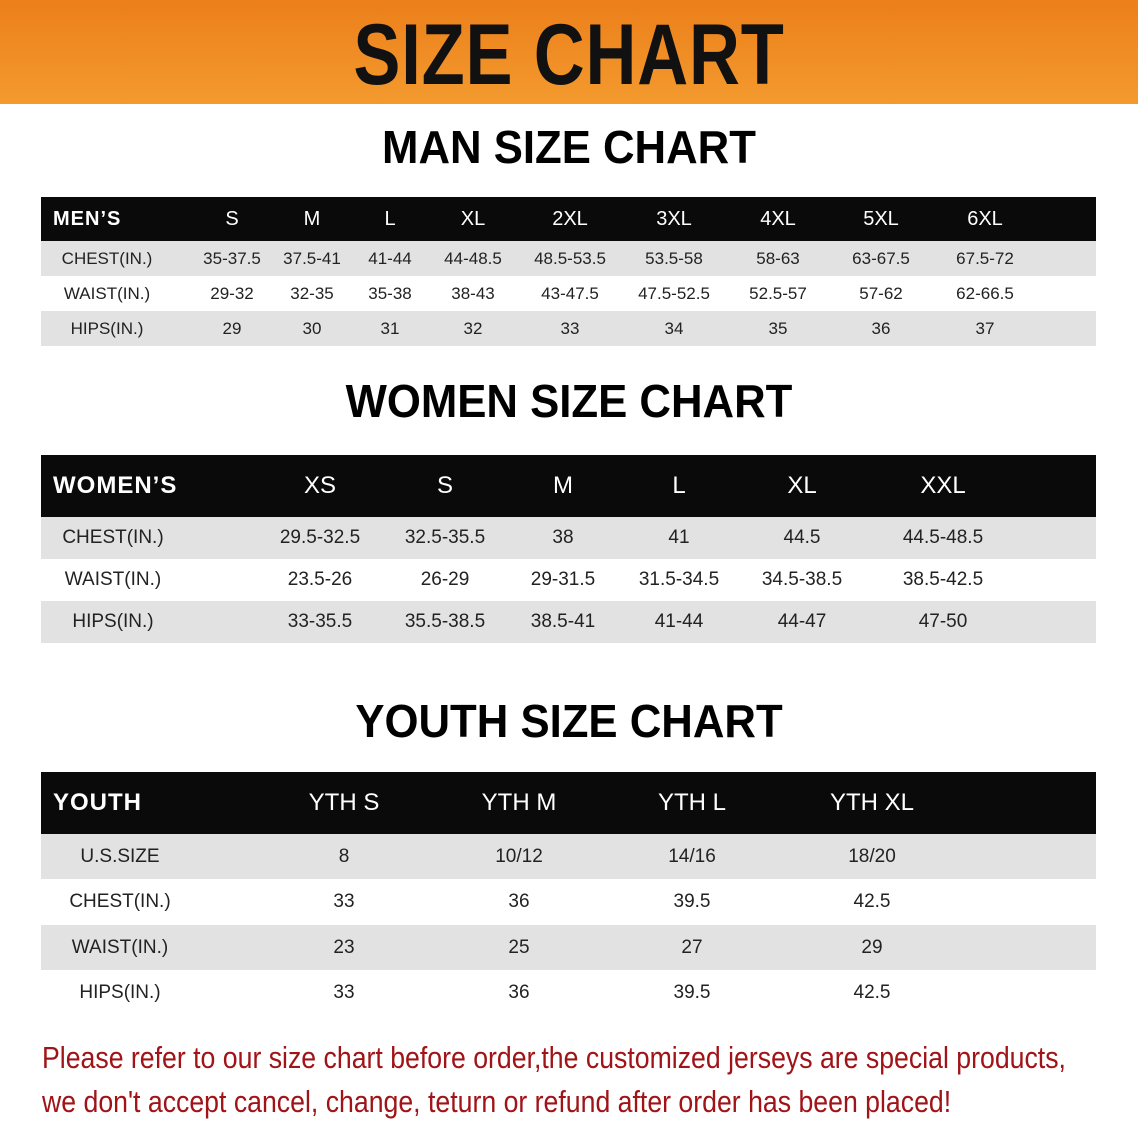 The image size is (1138, 1132). Describe the element at coordinates (320, 537) in the screenshot. I see `table-cell: 29.5-32.5` at that location.